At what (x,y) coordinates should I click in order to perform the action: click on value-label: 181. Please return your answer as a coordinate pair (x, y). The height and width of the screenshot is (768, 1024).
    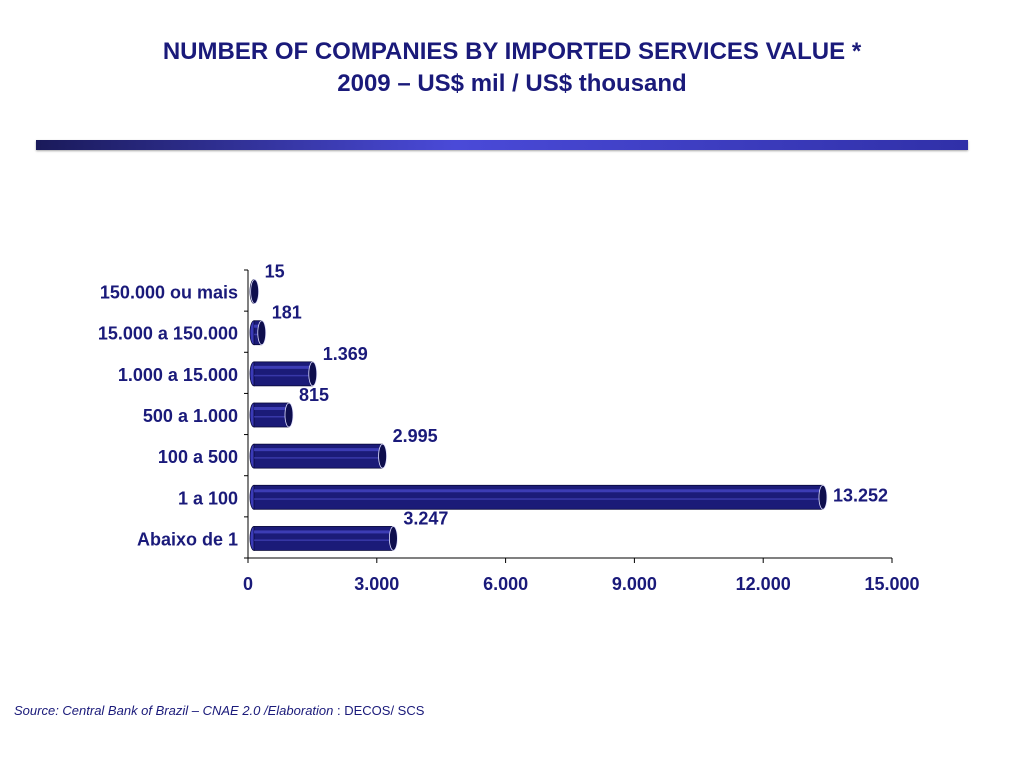
    Looking at the image, I should click on (287, 313).